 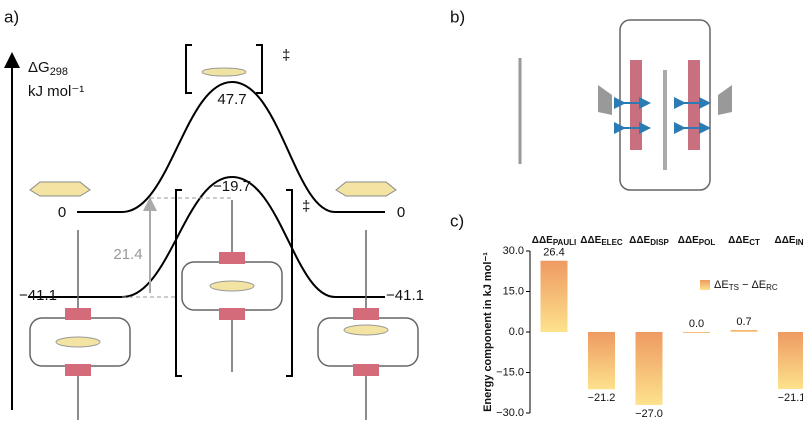 What do you see at coordinates (457, 16) in the screenshot?
I see `panel-label: b)` at bounding box center [457, 16].